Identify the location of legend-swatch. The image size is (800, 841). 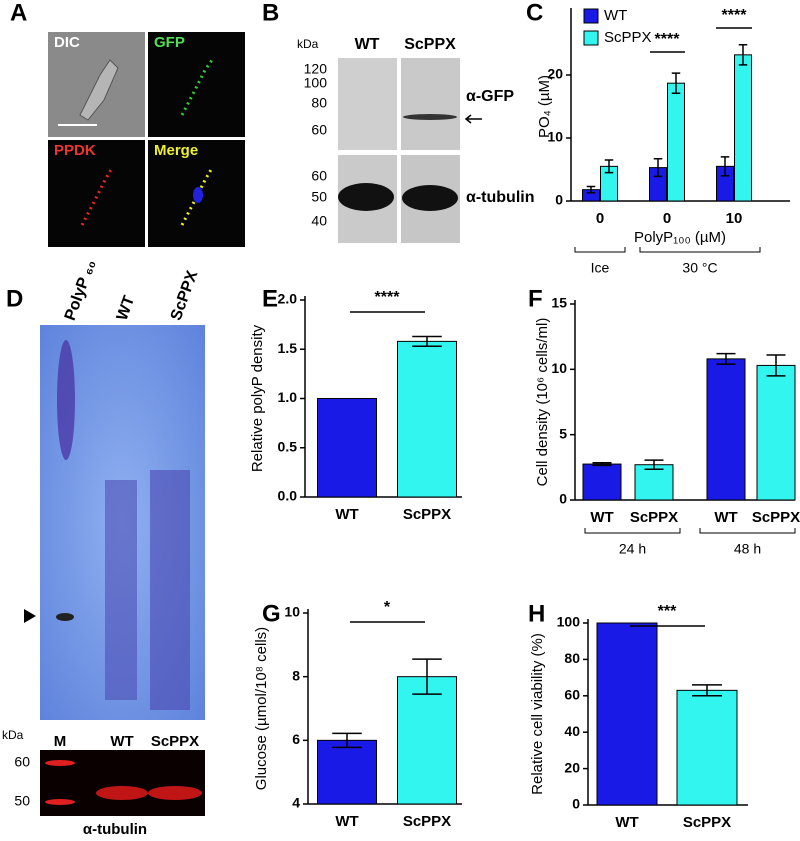
(591, 38).